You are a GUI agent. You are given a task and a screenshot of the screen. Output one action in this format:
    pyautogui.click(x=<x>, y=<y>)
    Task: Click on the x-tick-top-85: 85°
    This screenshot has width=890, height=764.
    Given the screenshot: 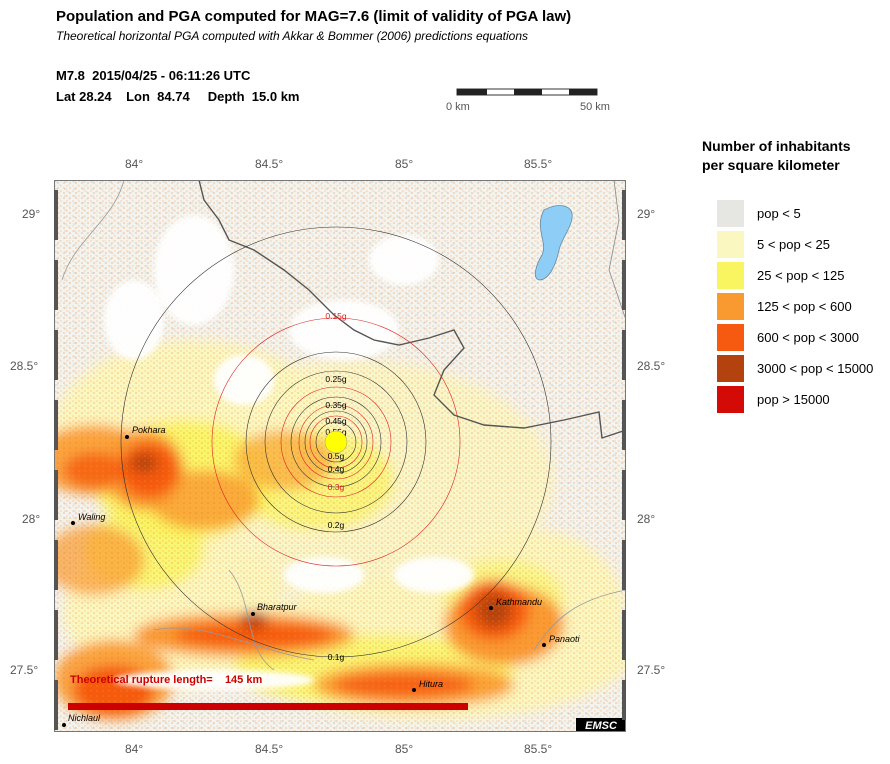 What is the action you would take?
    pyautogui.click(x=404, y=164)
    